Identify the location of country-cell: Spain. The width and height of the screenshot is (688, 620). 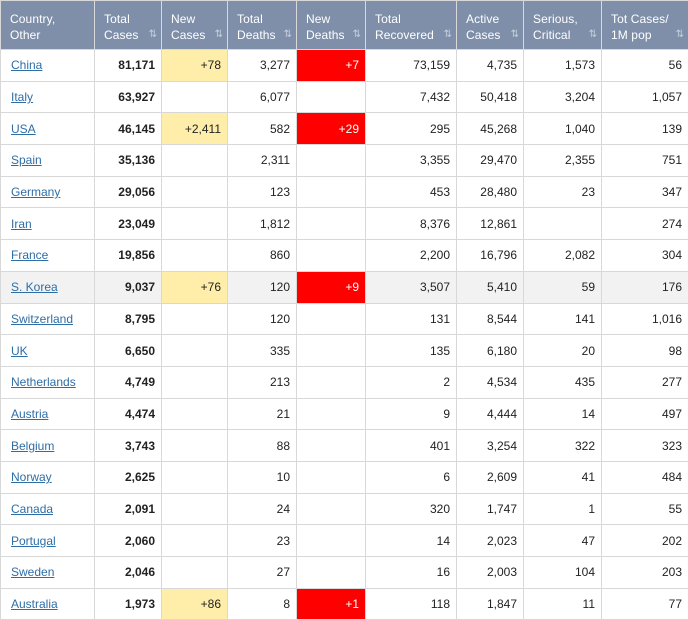
(48, 161).